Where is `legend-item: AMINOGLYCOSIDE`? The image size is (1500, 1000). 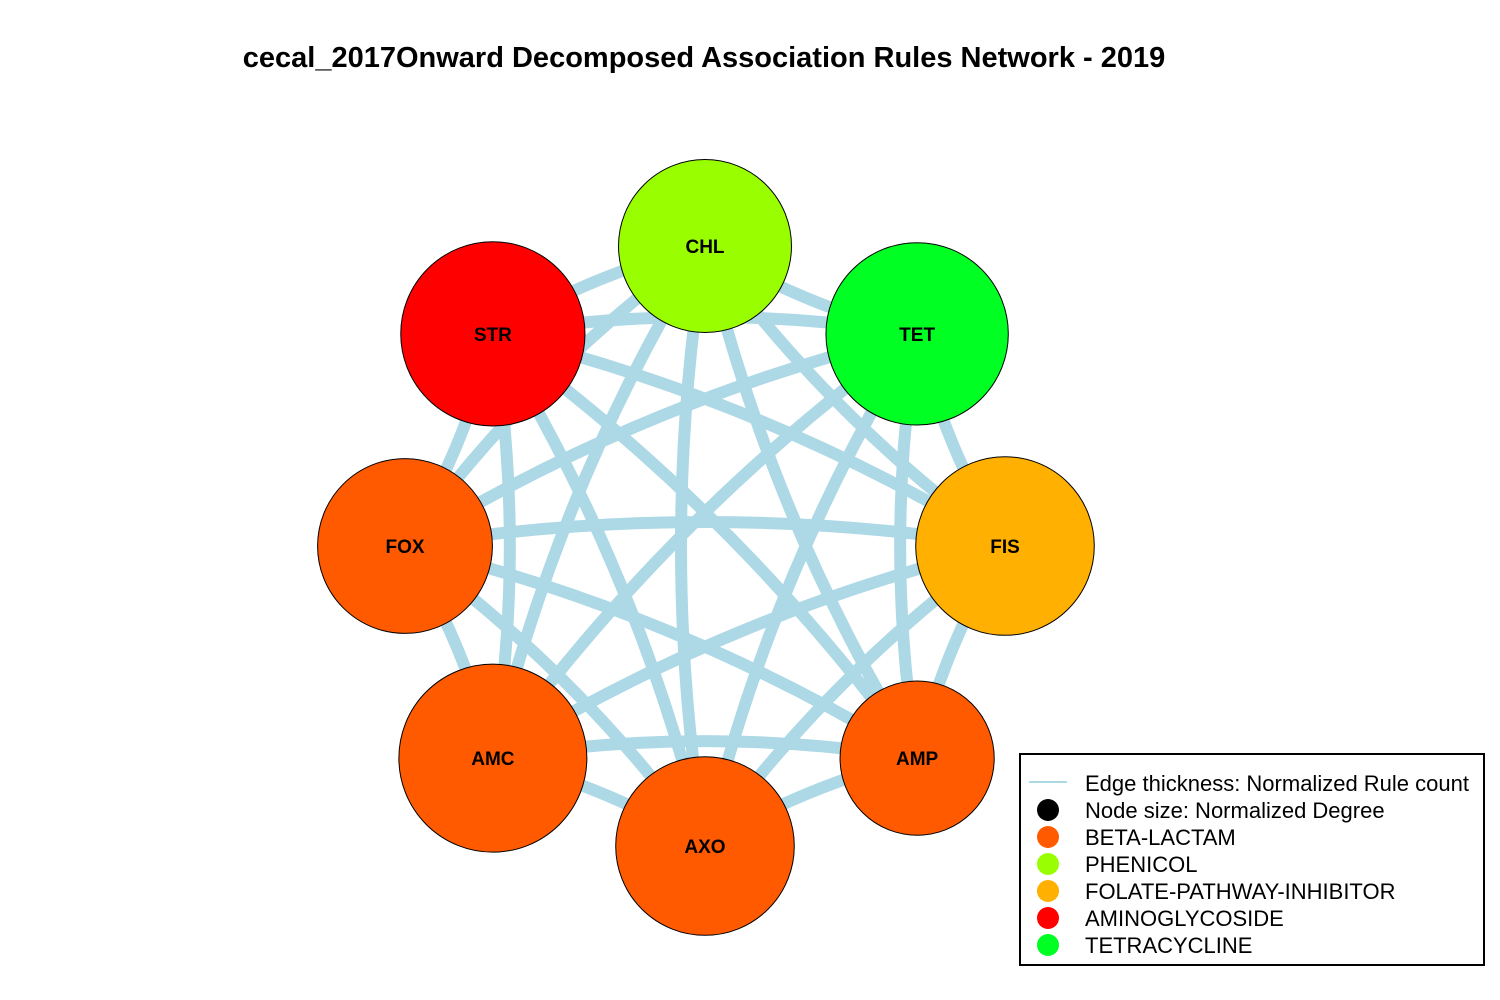 legend-item: AMINOGLYCOSIDE is located at coordinates (1252, 917).